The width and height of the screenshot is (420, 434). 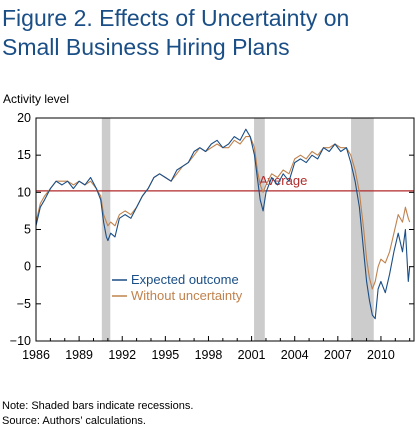 I want to click on y-tick-label: 10, so click(x=24, y=192).